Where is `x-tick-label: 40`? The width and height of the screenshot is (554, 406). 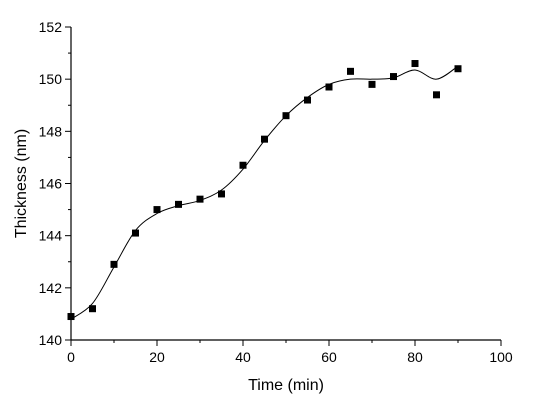 x-tick-label: 40 is located at coordinates (243, 357).